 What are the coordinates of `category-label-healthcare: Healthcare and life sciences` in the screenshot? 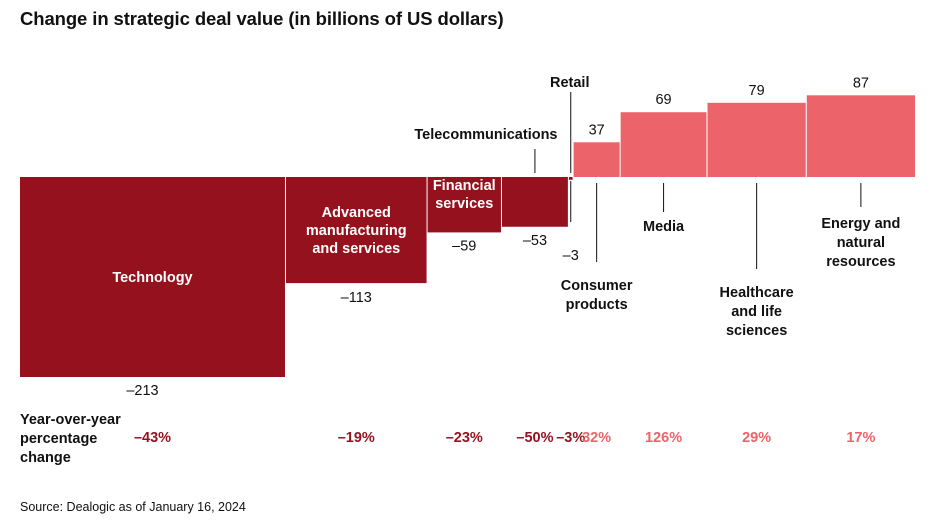 It's located at (757, 312).